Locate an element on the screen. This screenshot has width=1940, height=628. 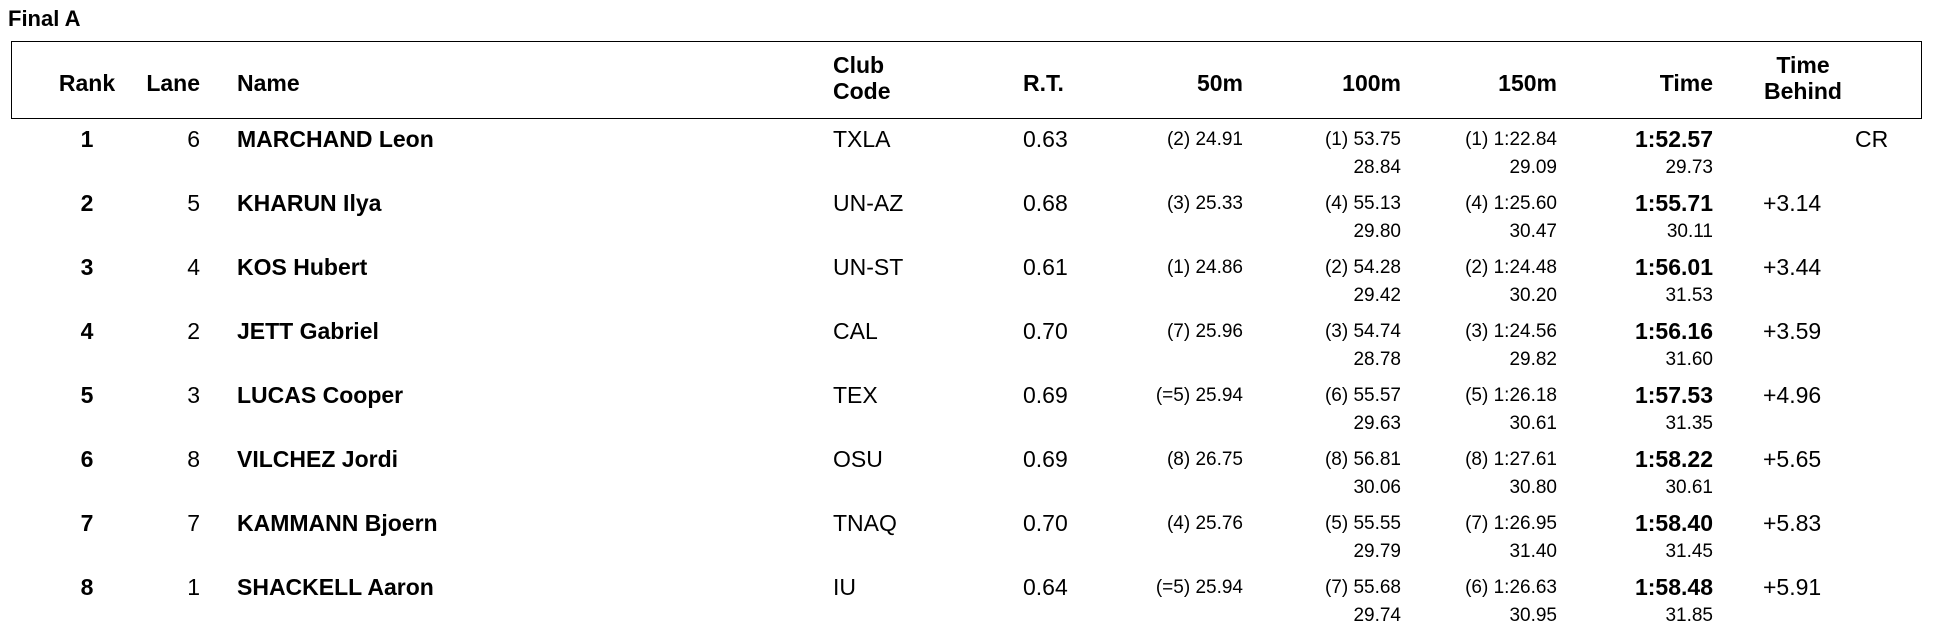
lap-150m: 30.47 is located at coordinates (1533, 231).